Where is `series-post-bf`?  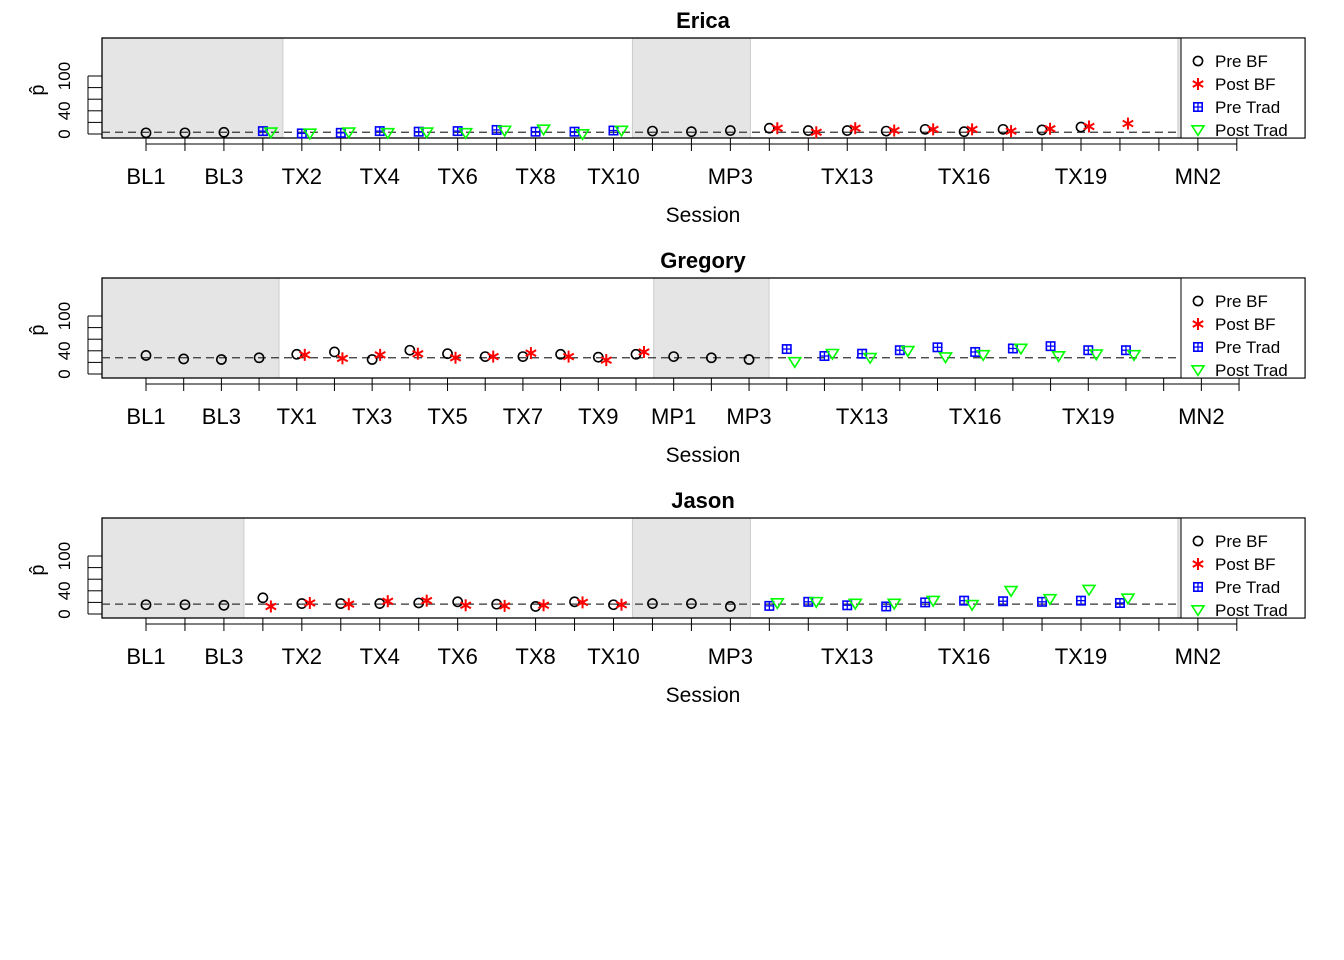 series-post-bf is located at coordinates (446, 603).